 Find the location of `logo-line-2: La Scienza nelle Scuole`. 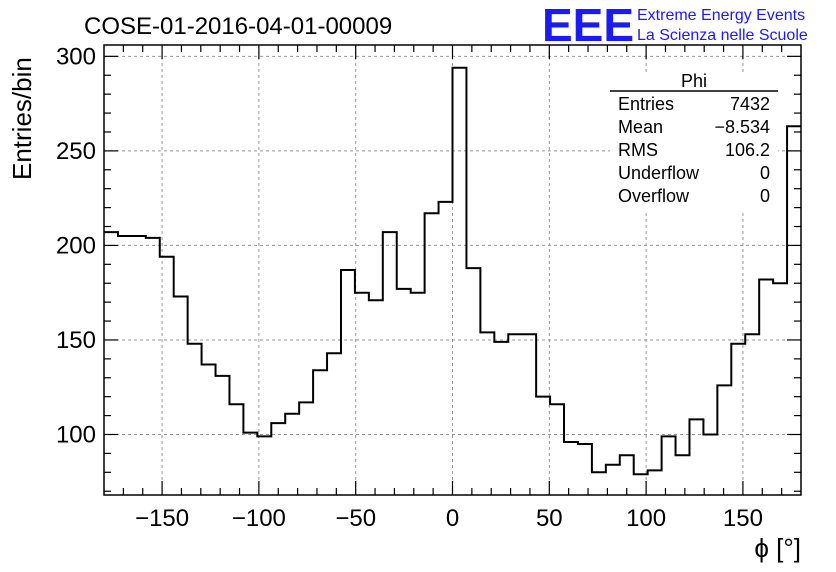

logo-line-2: La Scienza nelle Scuole is located at coordinates (722, 35).